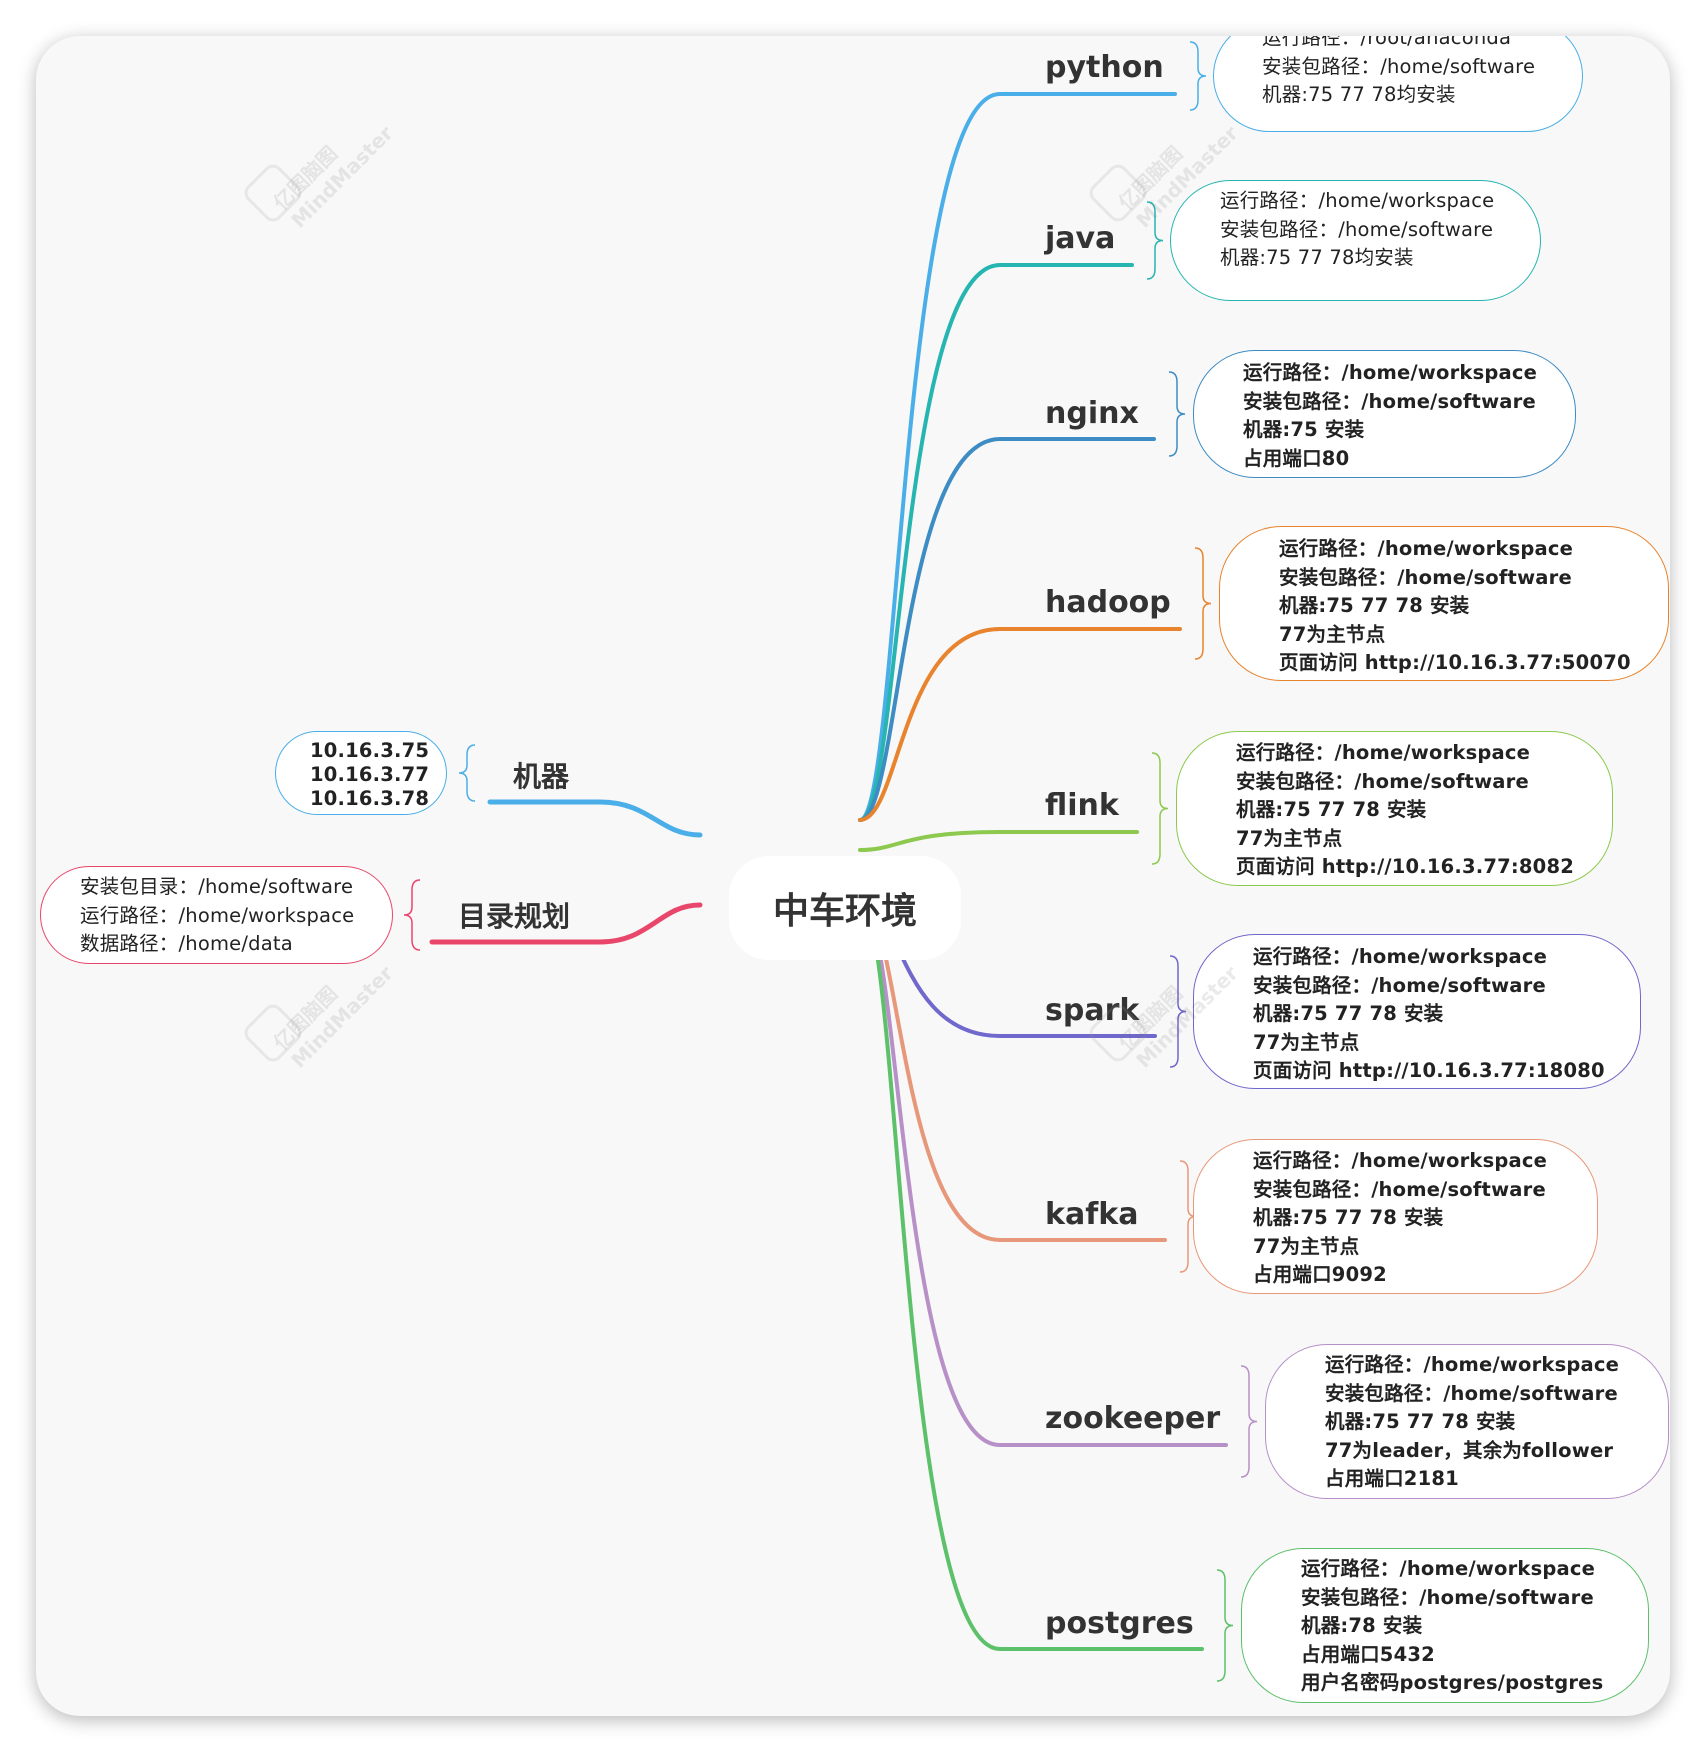 The height and width of the screenshot is (1754, 1708). Describe the element at coordinates (1348, 1217) in the screenshot. I see `kafka-detail-line: 机器:75 77 78 安装` at that location.